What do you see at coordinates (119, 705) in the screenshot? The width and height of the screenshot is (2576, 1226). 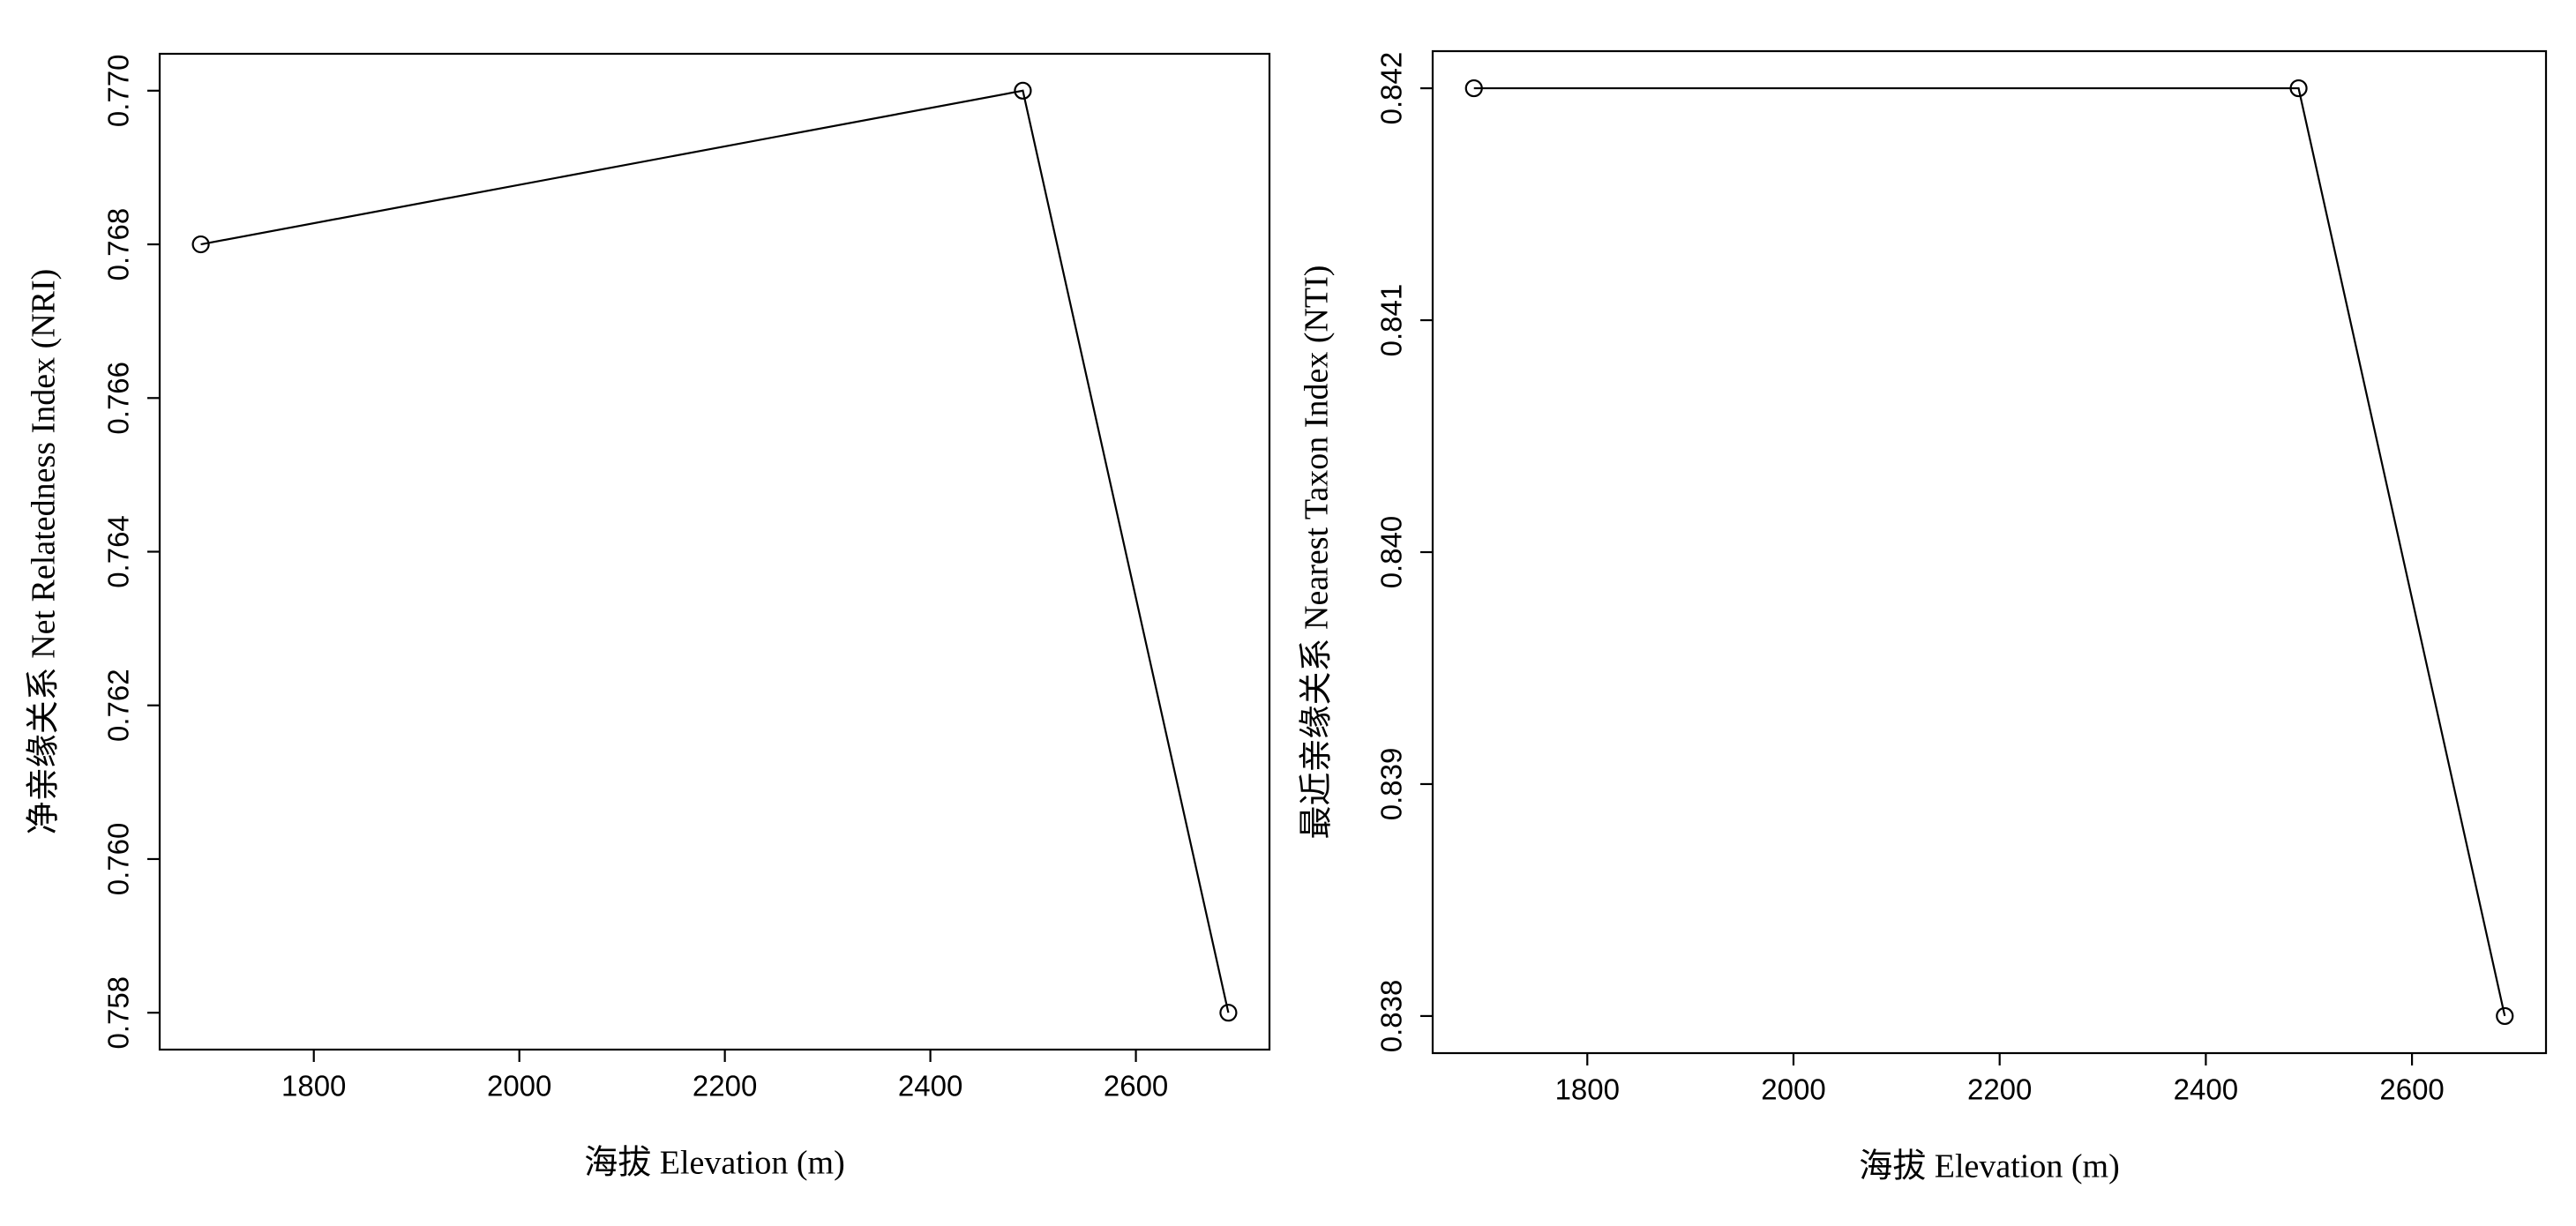 I see `y-tick-label: 0.762` at bounding box center [119, 705].